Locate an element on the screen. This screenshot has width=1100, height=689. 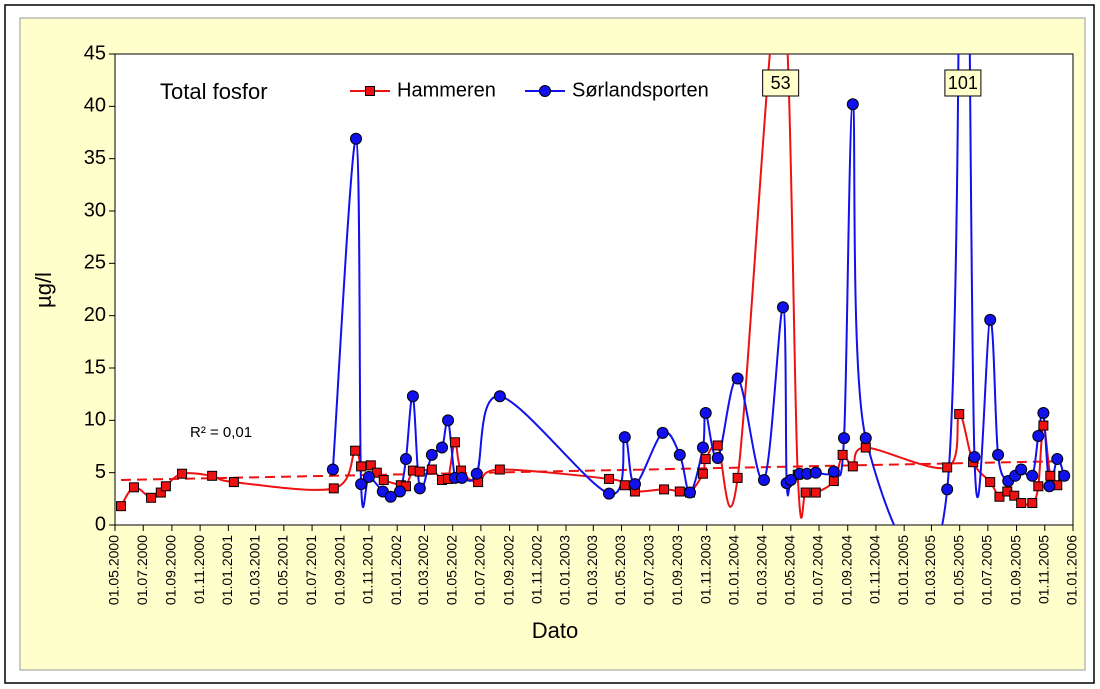
x-tick-label: 01.11.2005 is located at coordinates (1043, 569).